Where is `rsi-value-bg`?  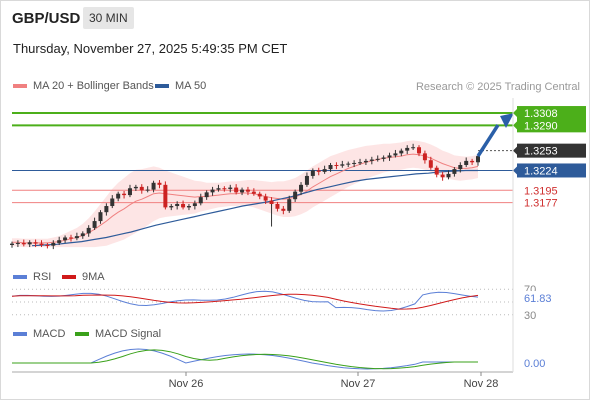
rsi-value-bg is located at coordinates (551, 298).